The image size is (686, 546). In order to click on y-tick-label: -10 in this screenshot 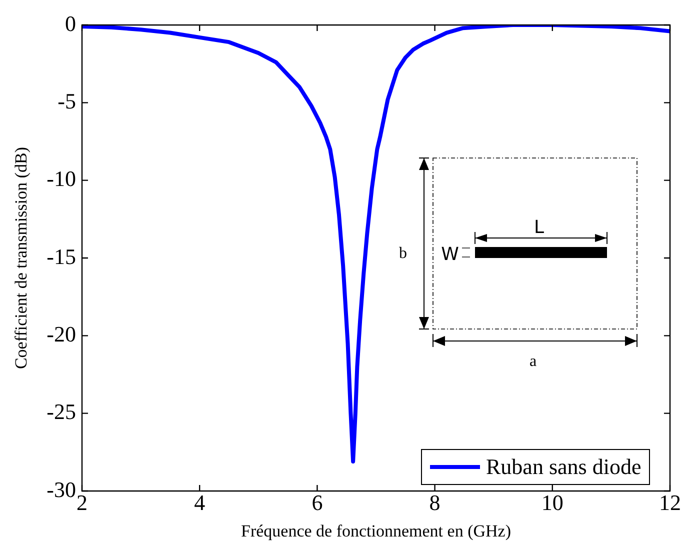, I will do `click(61, 179)`.